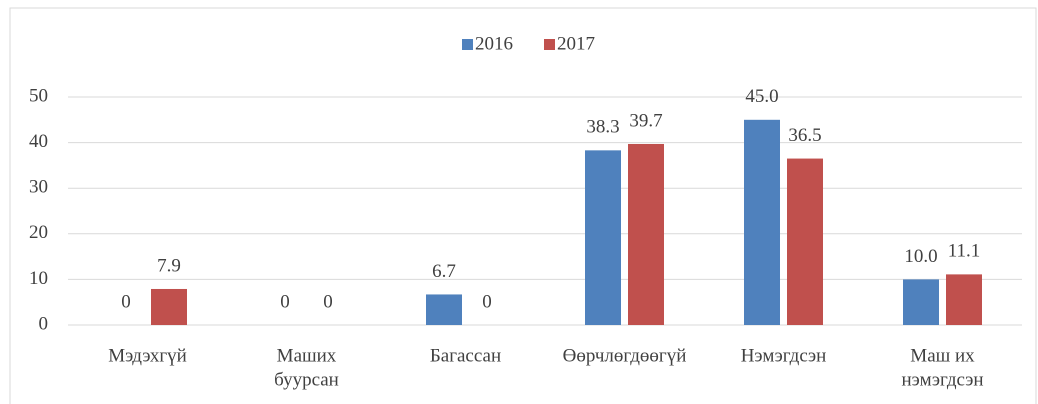 The height and width of the screenshot is (404, 1038). What do you see at coordinates (38, 232) in the screenshot?
I see `y-tick-label: 20` at bounding box center [38, 232].